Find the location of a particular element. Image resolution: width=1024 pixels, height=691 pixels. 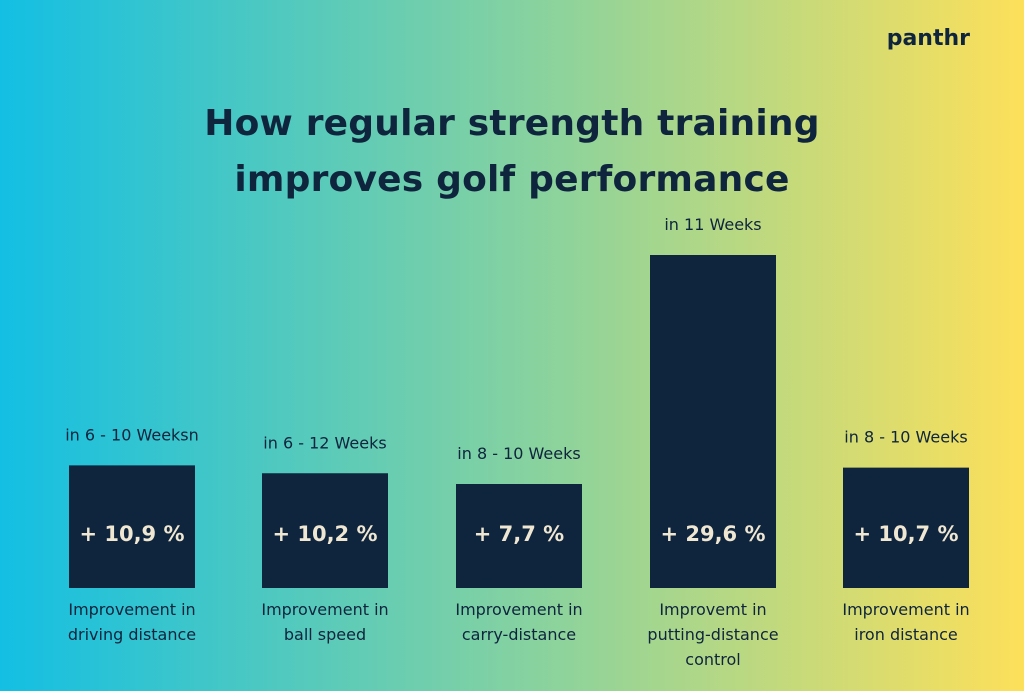

category-label: Improvement in driving distance is located at coordinates (132, 622).